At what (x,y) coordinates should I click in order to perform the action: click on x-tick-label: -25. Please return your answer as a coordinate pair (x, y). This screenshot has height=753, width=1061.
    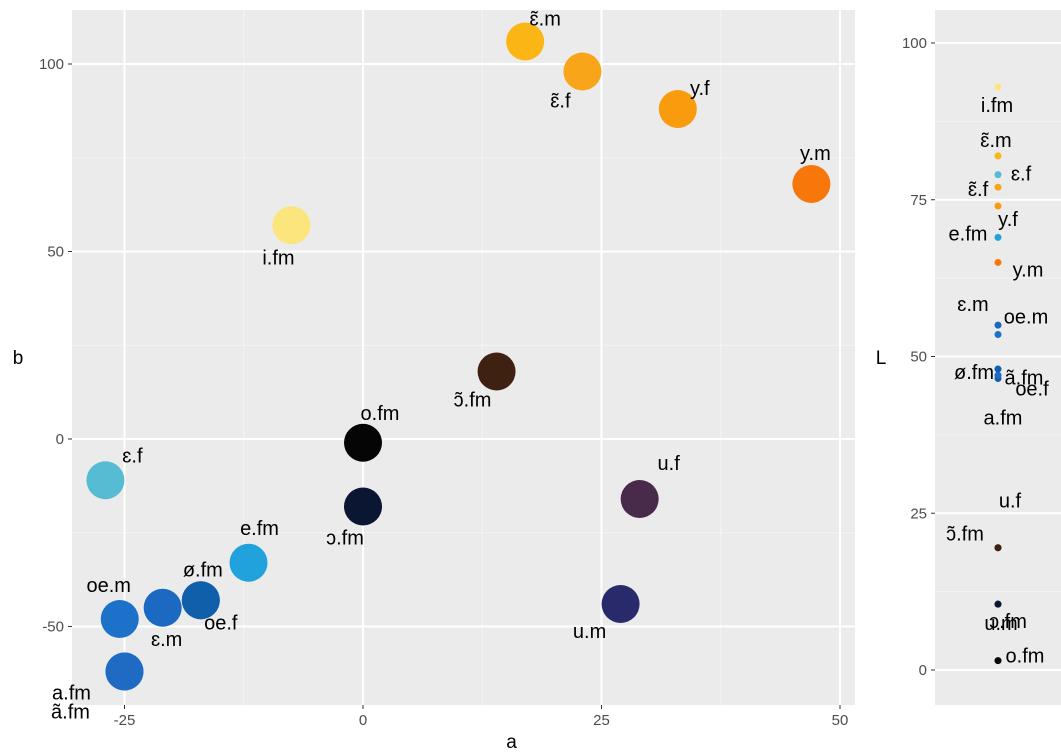
    Looking at the image, I should click on (125, 720).